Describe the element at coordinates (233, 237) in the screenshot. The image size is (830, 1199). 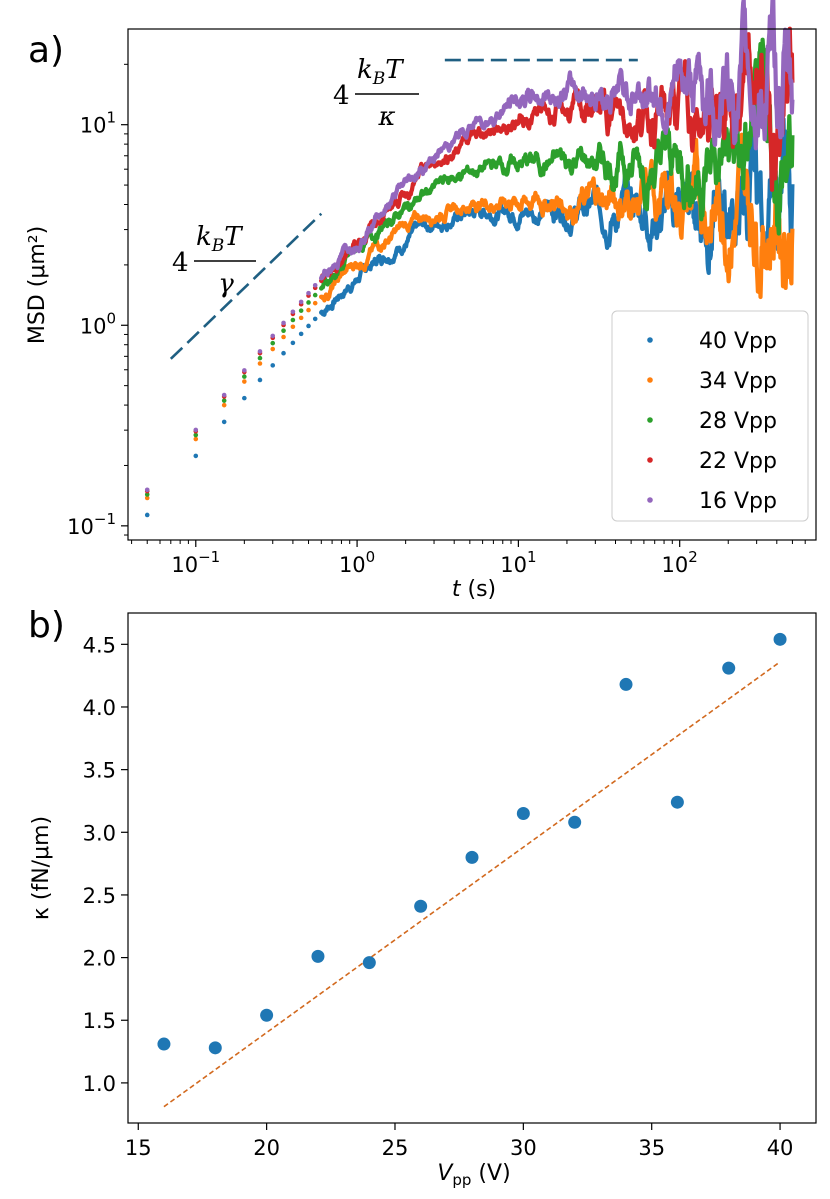
I see `annotation-diffusive-T: T` at that location.